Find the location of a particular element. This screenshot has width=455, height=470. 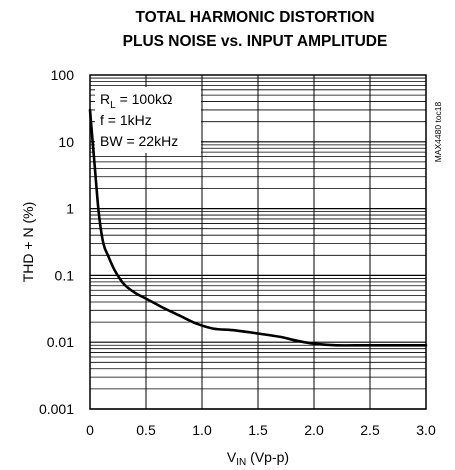

x-tick-label: 3.0 is located at coordinates (426, 430).